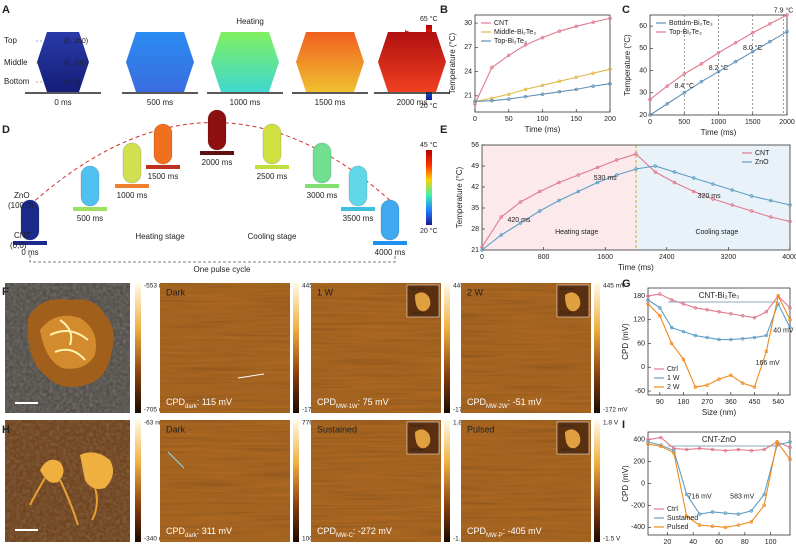 This screenshot has width=796, height=547. What do you see at coordinates (176, 429) in the screenshot?
I see `condition-label: Dark` at bounding box center [176, 429].